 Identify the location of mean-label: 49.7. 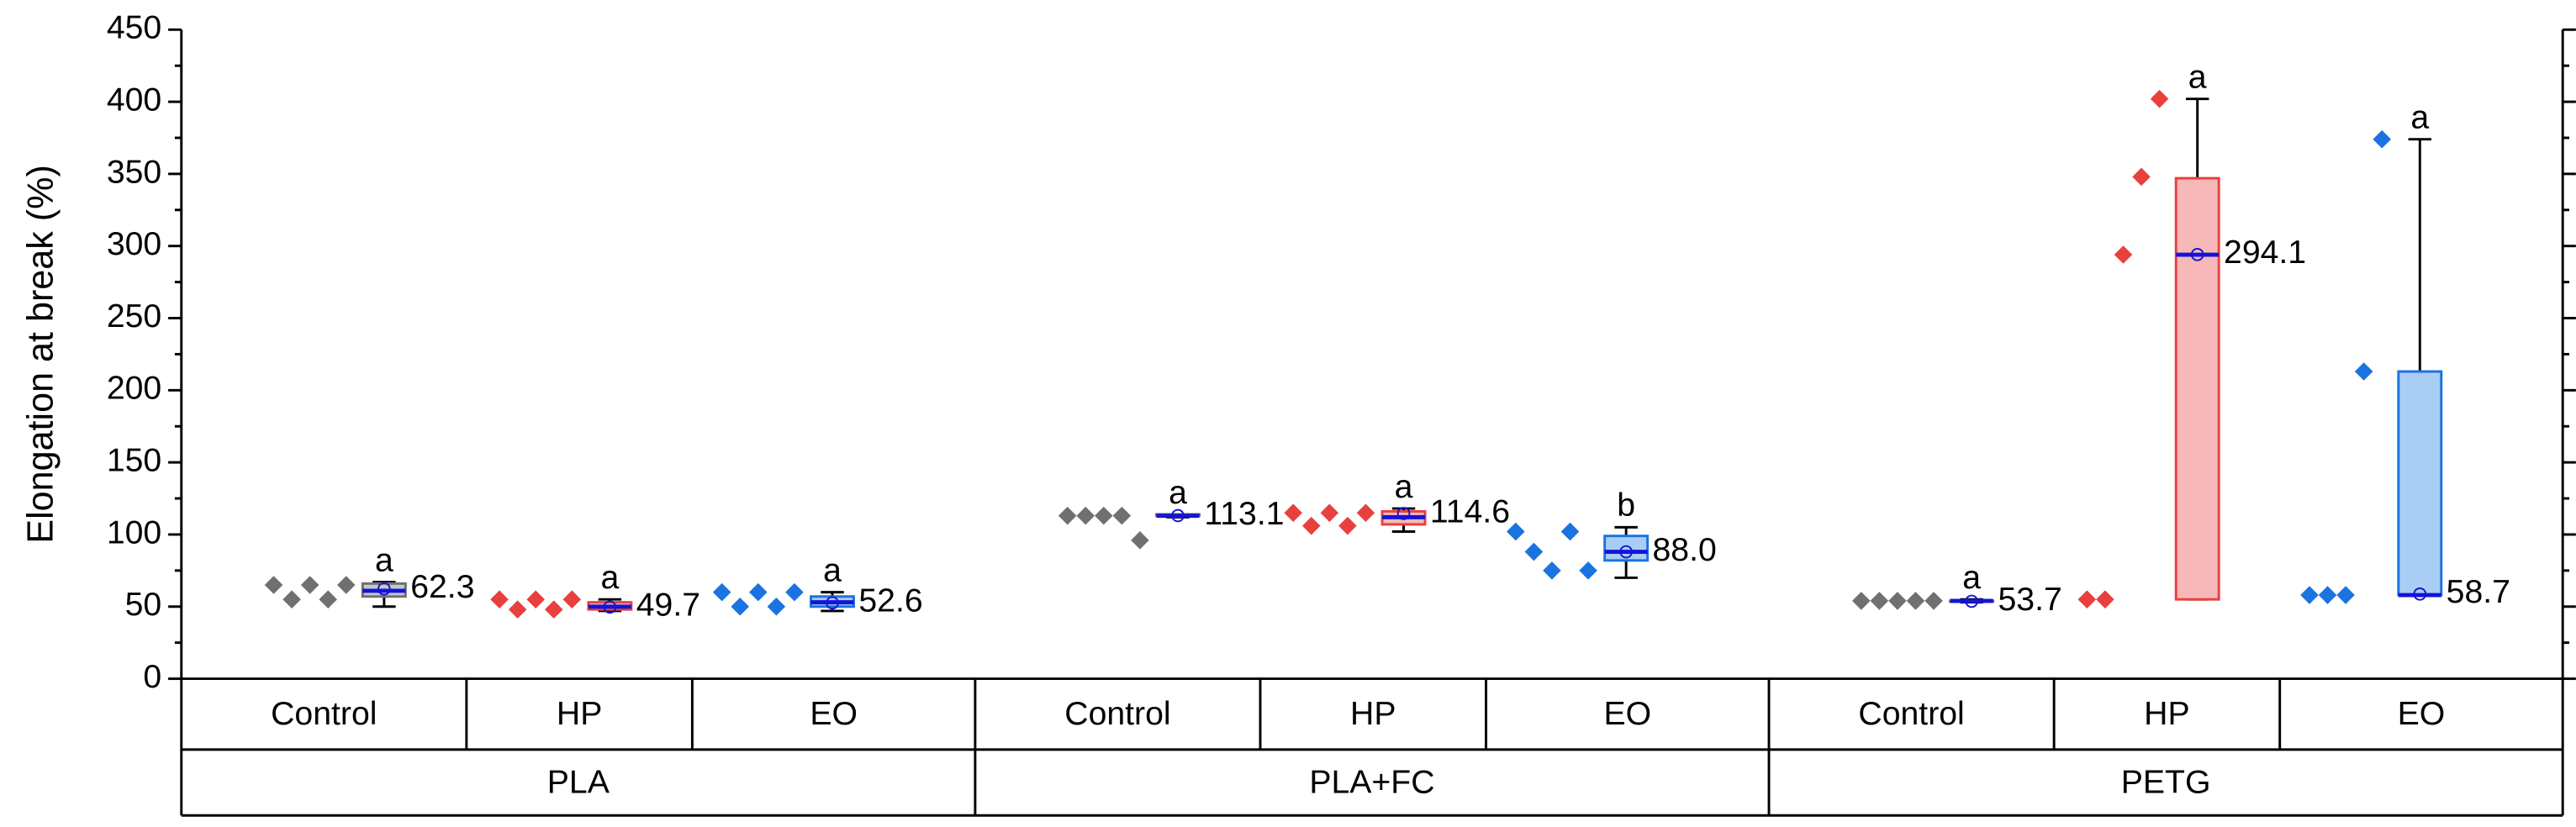
(668, 605).